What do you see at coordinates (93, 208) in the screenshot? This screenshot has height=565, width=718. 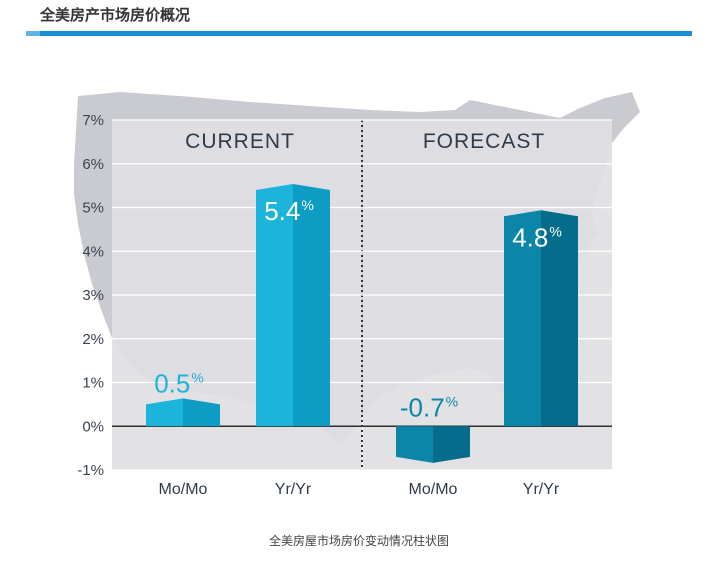 I see `y-tick-label: 5%` at bounding box center [93, 208].